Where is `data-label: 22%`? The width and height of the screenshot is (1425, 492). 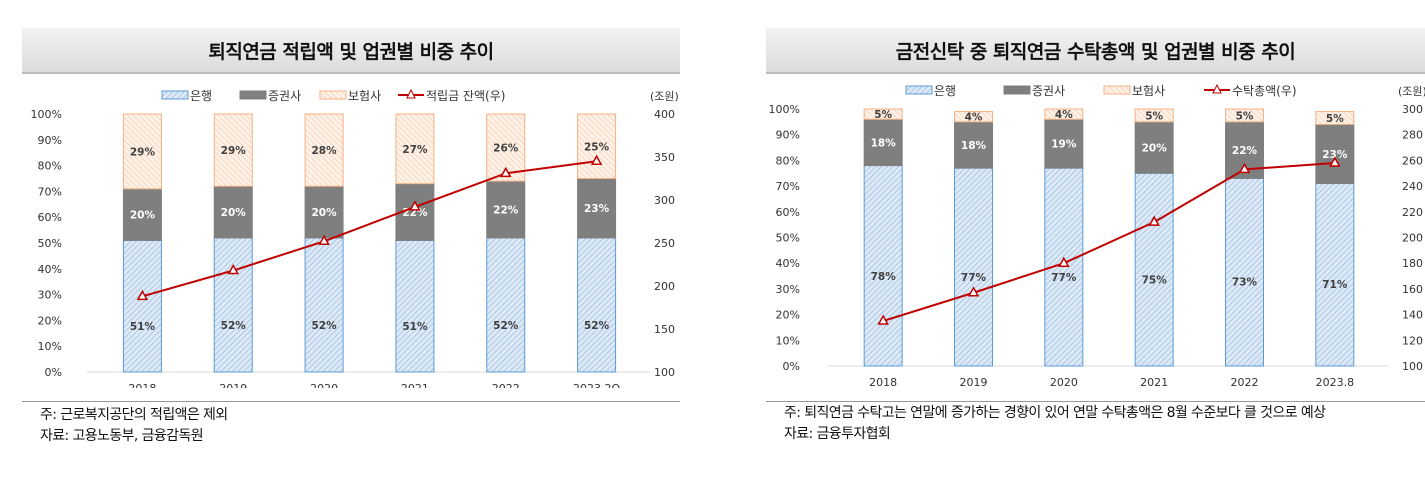
data-label: 22% is located at coordinates (506, 210).